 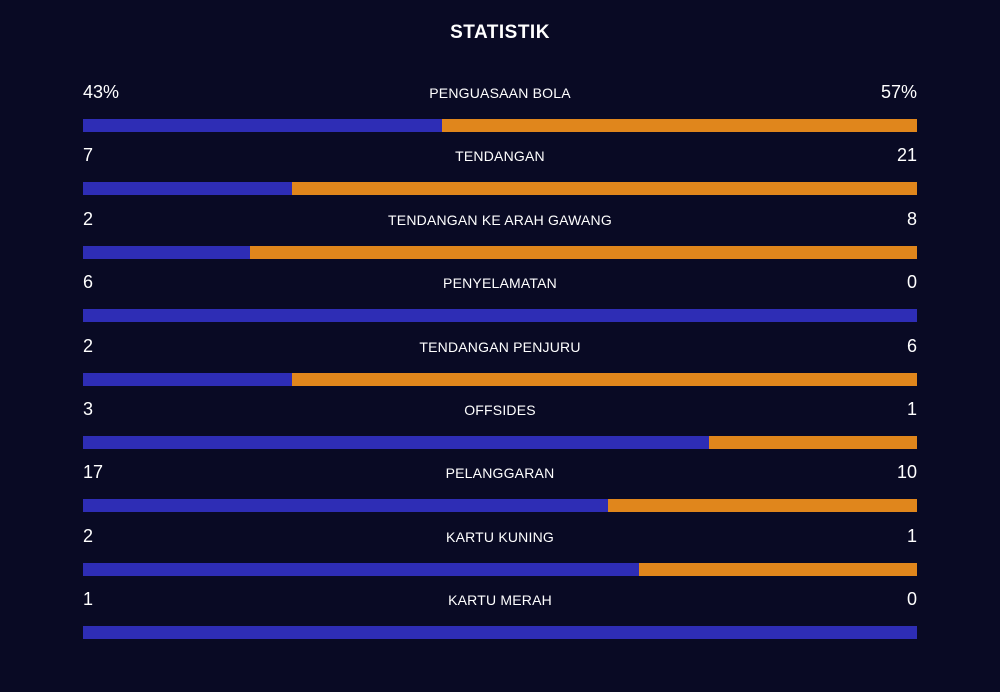 I want to click on stat-label: KARTU MERAH, so click(x=500, y=600).